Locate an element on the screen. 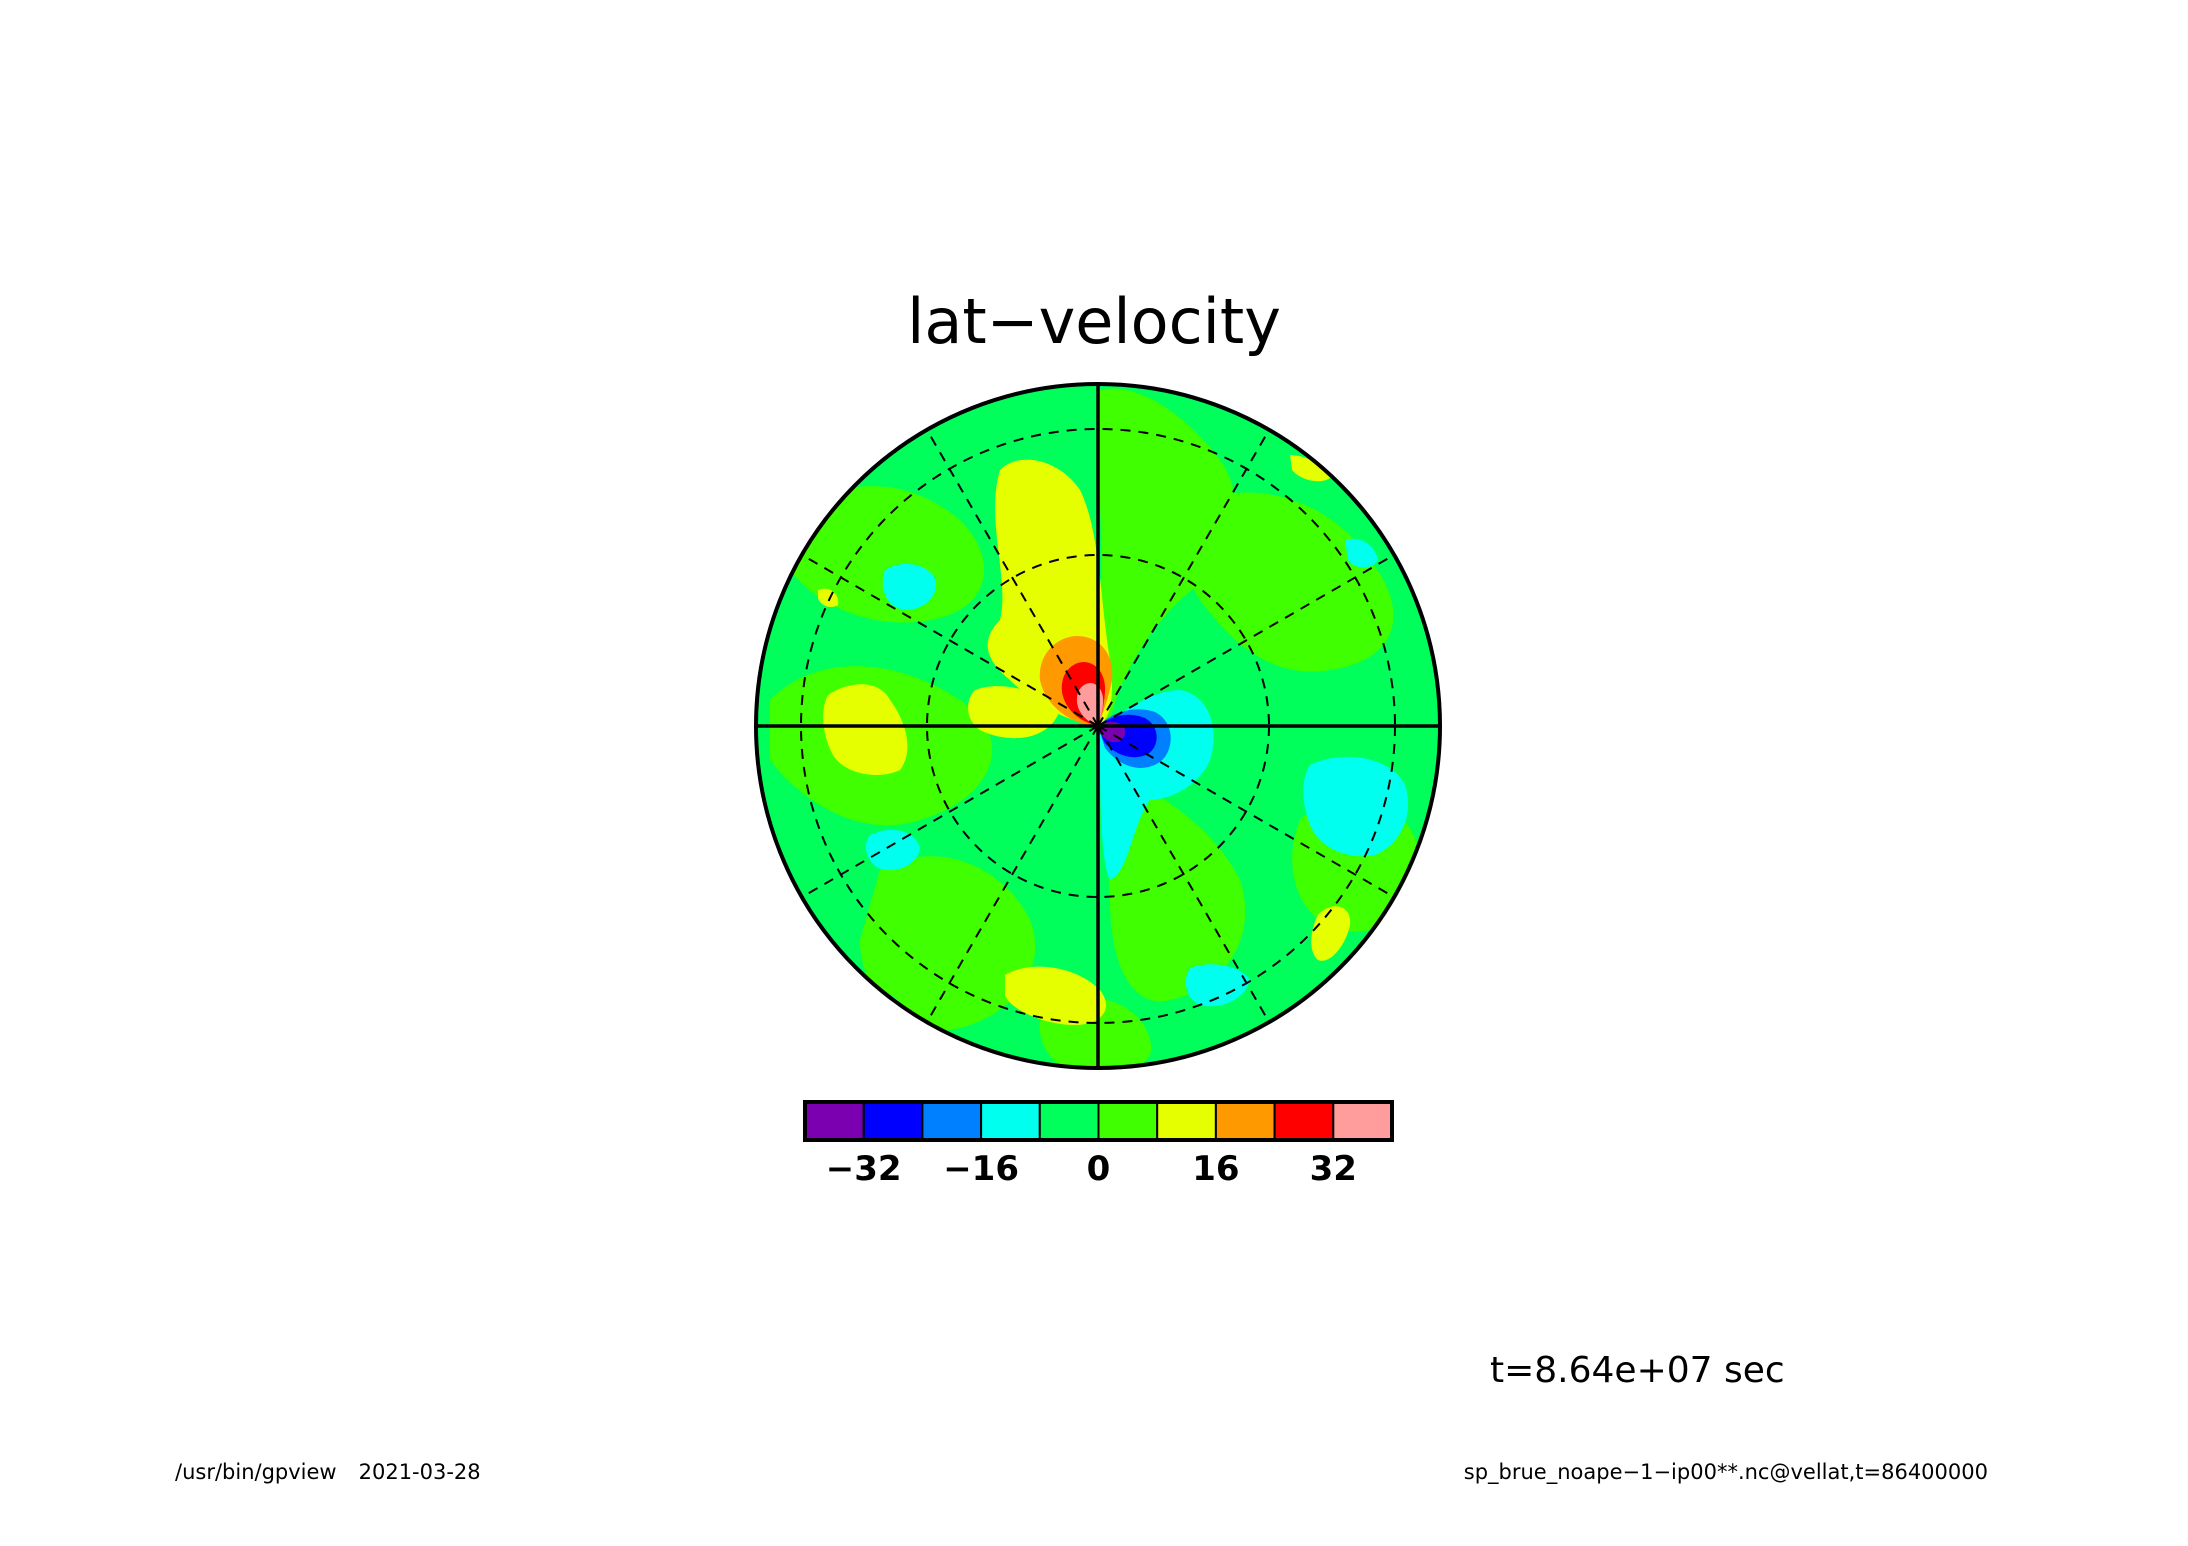  footer-left: /usr/bin/gpview 2021-03-28 is located at coordinates (328, 1472).